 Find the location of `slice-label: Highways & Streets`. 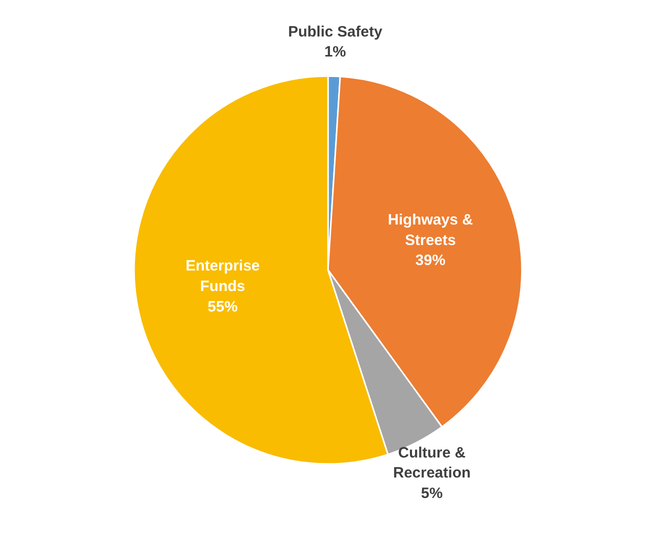

slice-label: Highways & Streets is located at coordinates (431, 230).